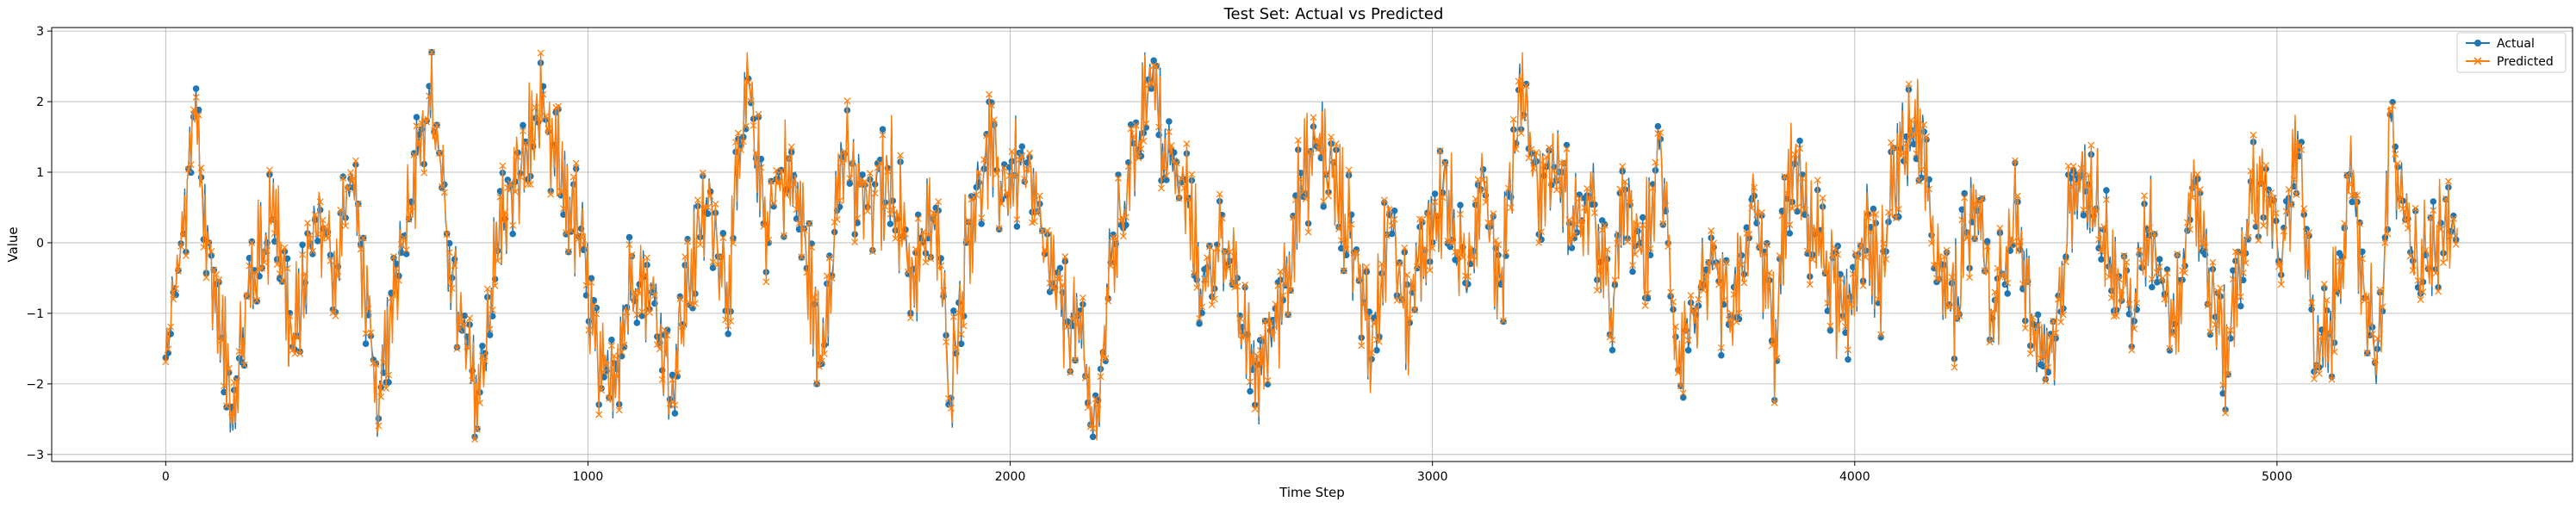 This screenshot has height=508, width=2576. I want to click on x-tick-label: 0, so click(166, 477).